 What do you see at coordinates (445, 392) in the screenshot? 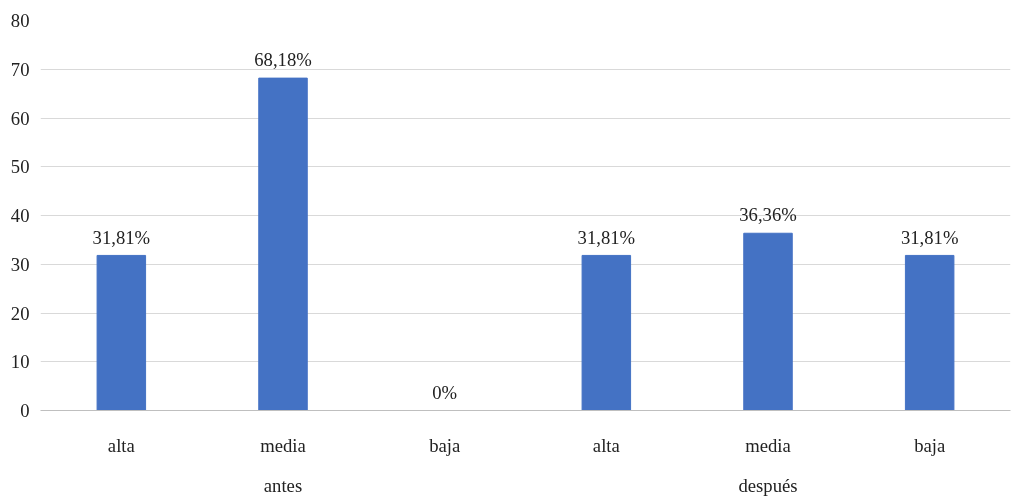
I see `data-label: 0%` at bounding box center [445, 392].